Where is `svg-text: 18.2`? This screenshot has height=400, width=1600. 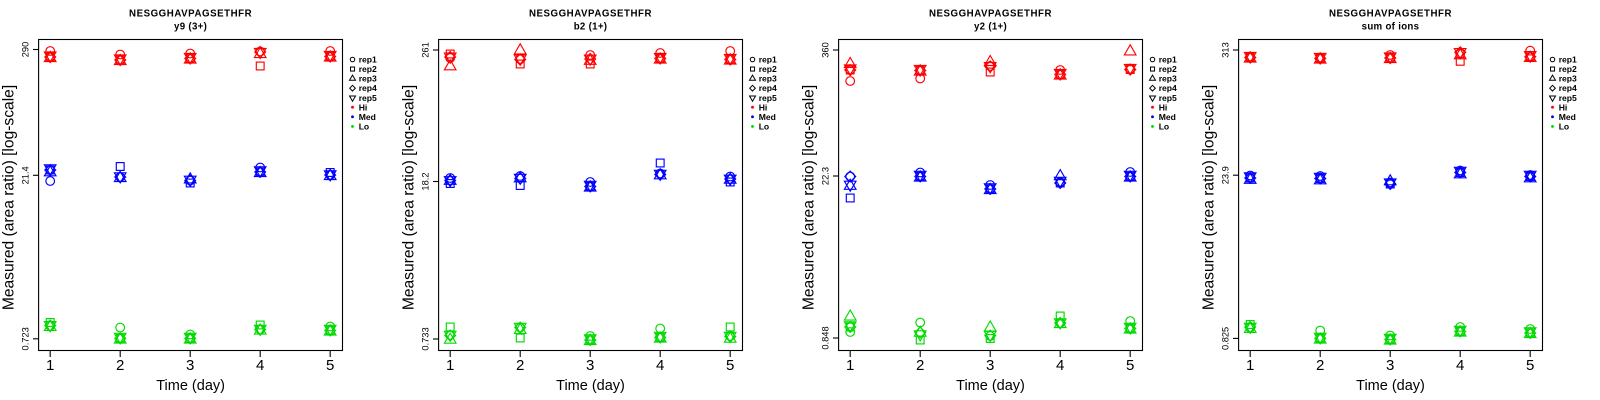 svg-text: 18.2 is located at coordinates (425, 181).